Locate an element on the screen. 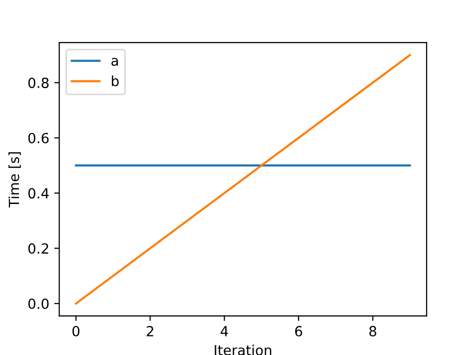  y-tick-label: 0.2 is located at coordinates (38, 248).